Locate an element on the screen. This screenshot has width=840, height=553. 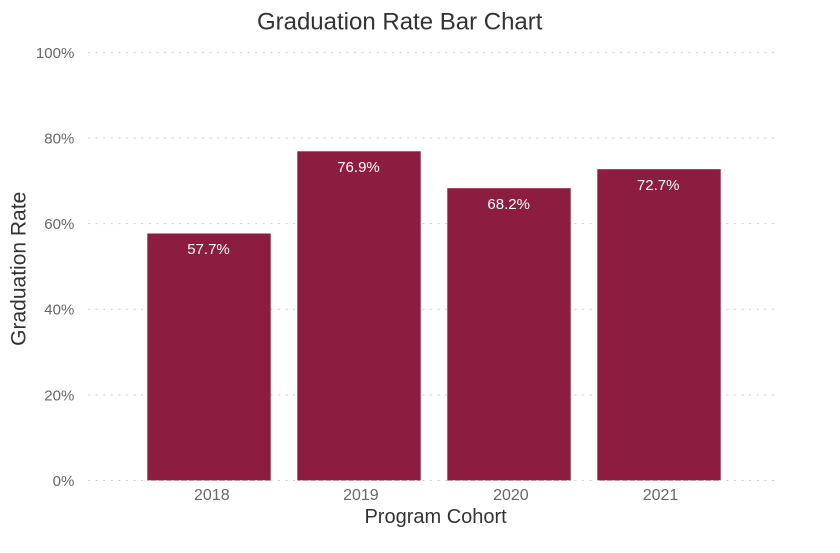
svg-text: 2020 is located at coordinates (511, 495).